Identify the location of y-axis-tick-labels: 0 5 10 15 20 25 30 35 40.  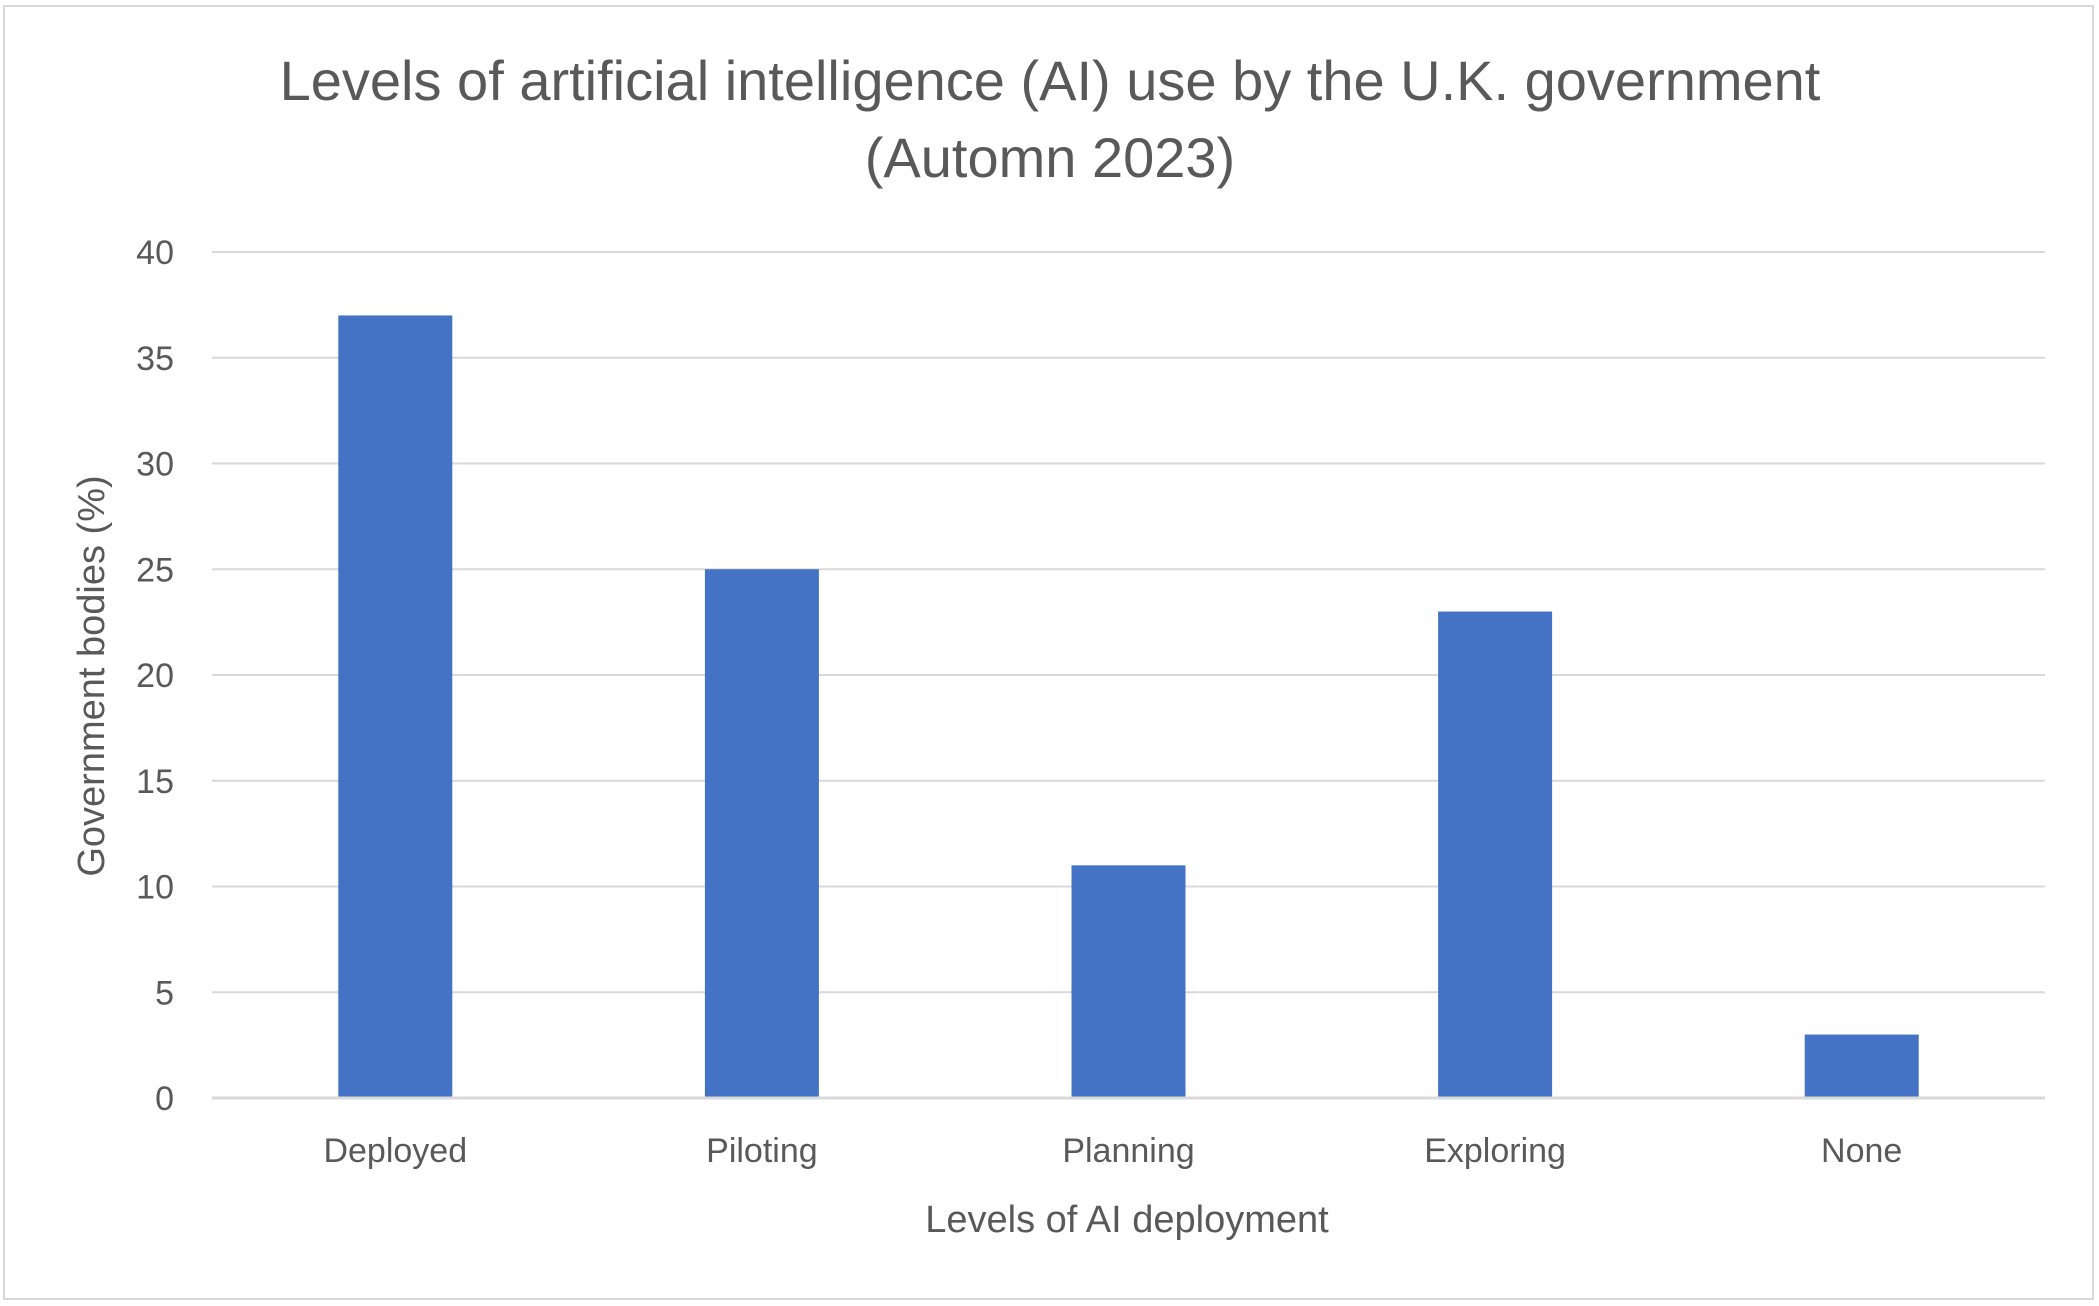
(155, 676).